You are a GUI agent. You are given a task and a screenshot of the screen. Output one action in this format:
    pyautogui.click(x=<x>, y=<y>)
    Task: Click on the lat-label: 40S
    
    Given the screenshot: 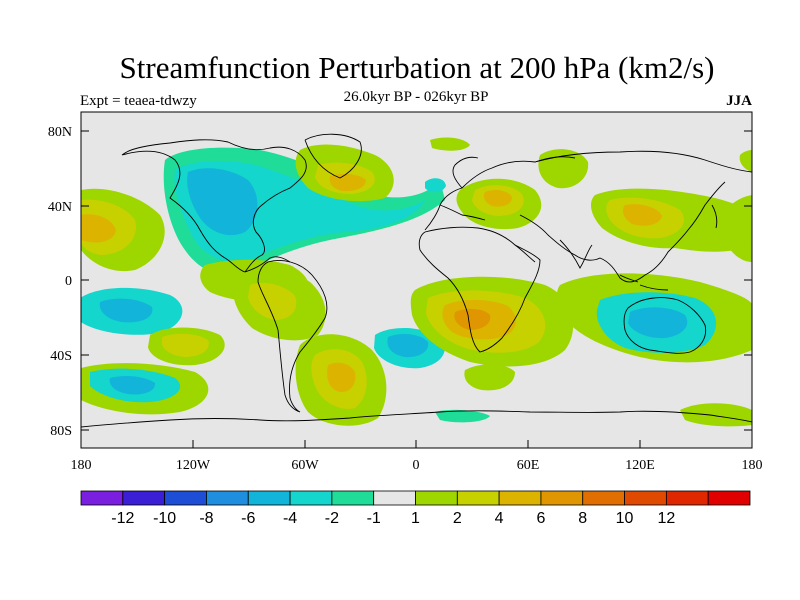 What is the action you would take?
    pyautogui.click(x=61, y=356)
    